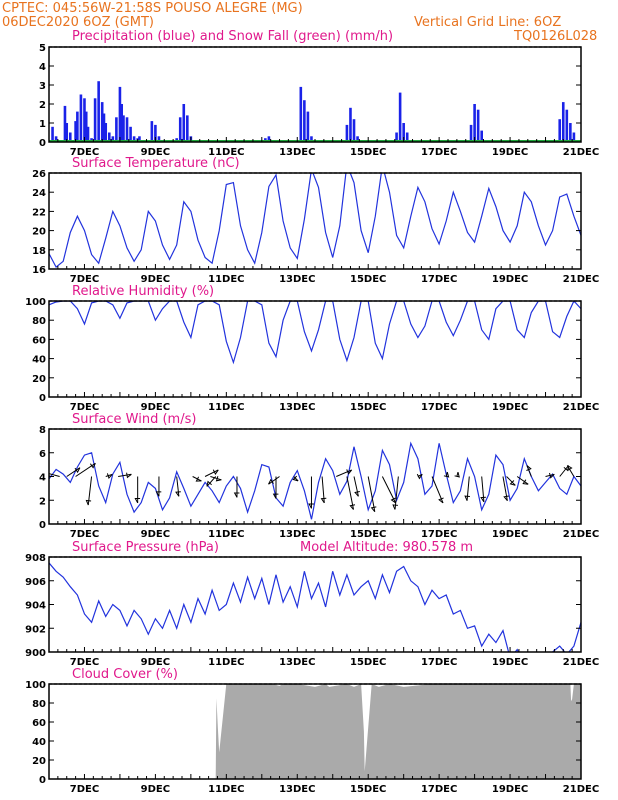 Image resolution: width=618 pixels, height=800 pixels. Describe the element at coordinates (42, 124) in the screenshot. I see `y-tick-label: 1` at that location.